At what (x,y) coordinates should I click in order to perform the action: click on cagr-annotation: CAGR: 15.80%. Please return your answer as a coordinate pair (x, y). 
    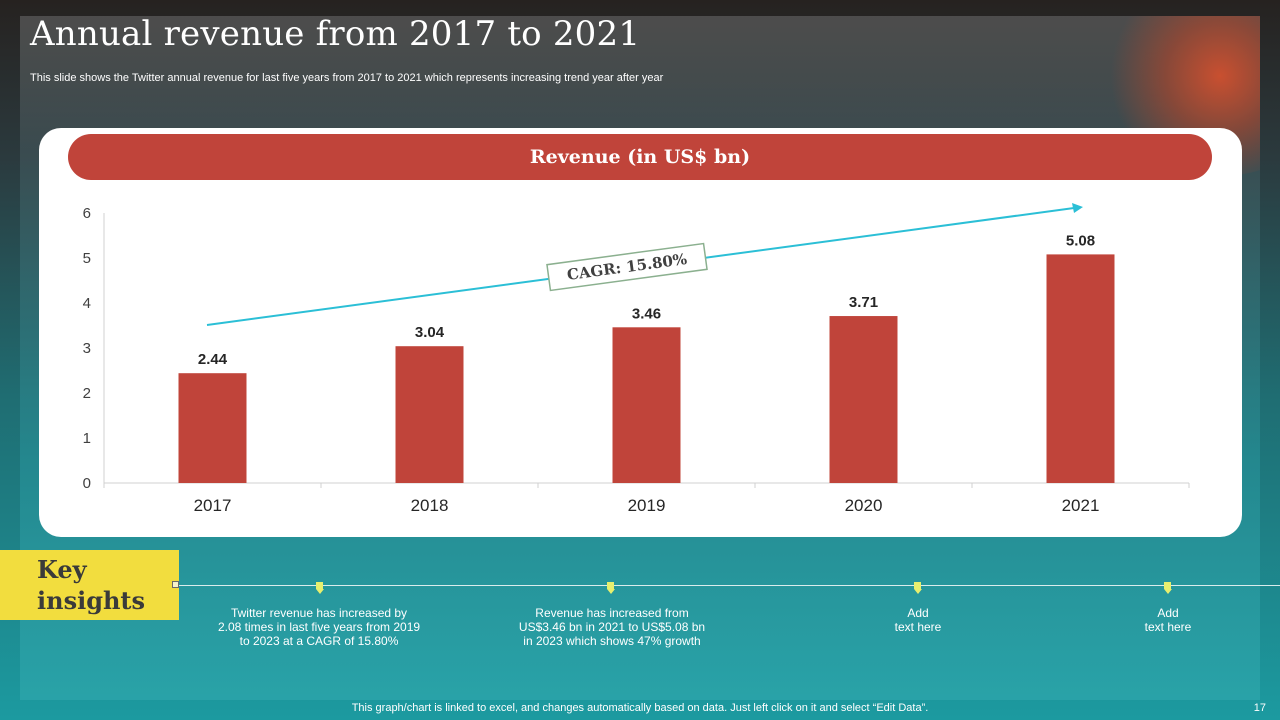
    Looking at the image, I should click on (627, 267).